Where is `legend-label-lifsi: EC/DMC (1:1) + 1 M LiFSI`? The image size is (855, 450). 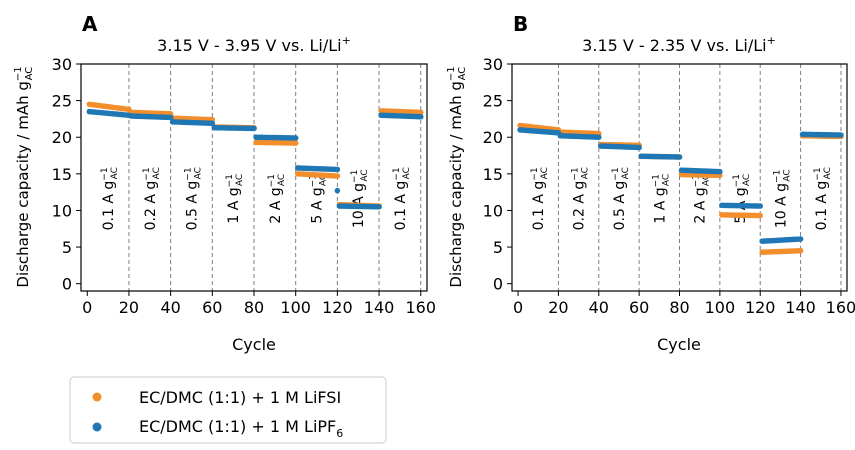 legend-label-lifsi: EC/DMC (1:1) + 1 M LiFSI is located at coordinates (240, 397).